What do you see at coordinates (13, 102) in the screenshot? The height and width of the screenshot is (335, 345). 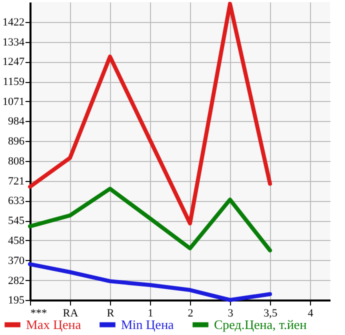 I see `y-tick-label: 1071` at bounding box center [13, 102].